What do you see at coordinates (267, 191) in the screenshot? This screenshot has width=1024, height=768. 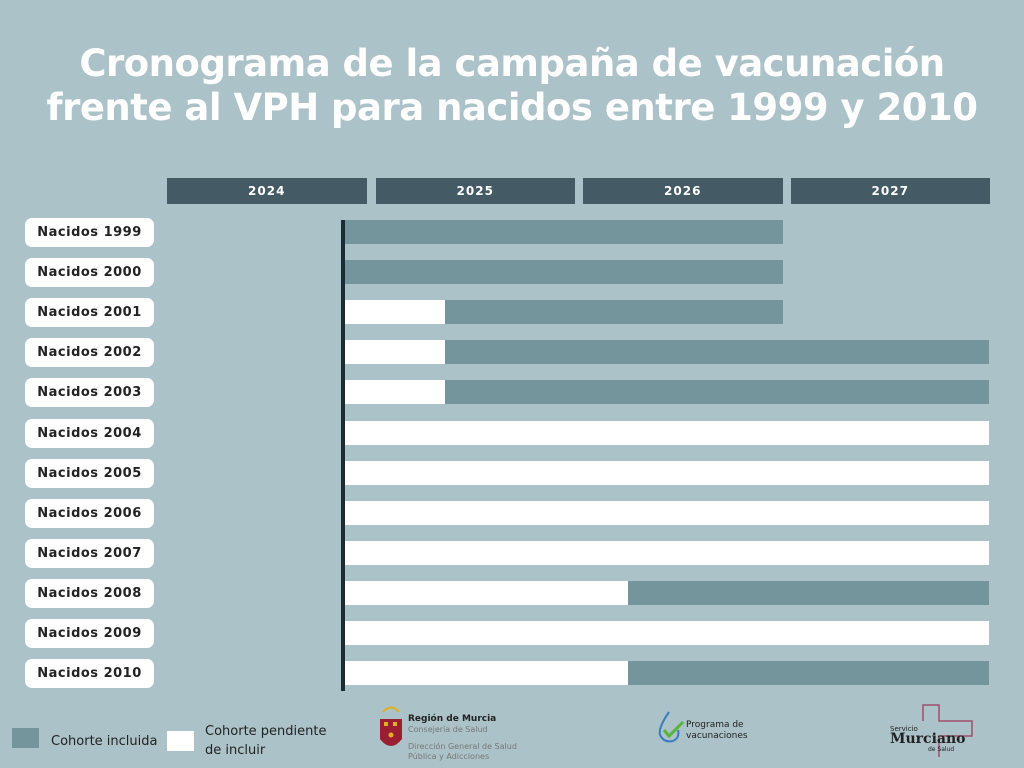 I see `year-header-2024: 2024` at bounding box center [267, 191].